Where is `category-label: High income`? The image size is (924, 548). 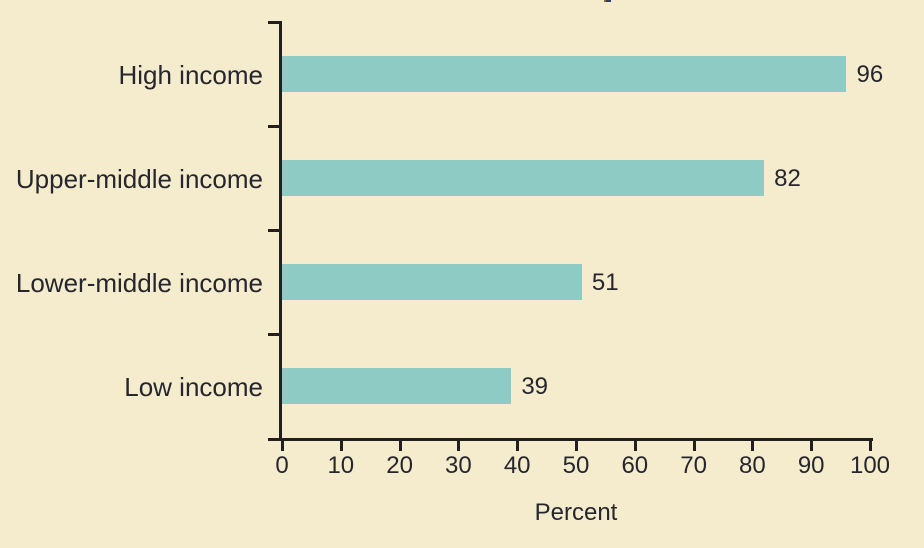
category-label: High income is located at coordinates (190, 75).